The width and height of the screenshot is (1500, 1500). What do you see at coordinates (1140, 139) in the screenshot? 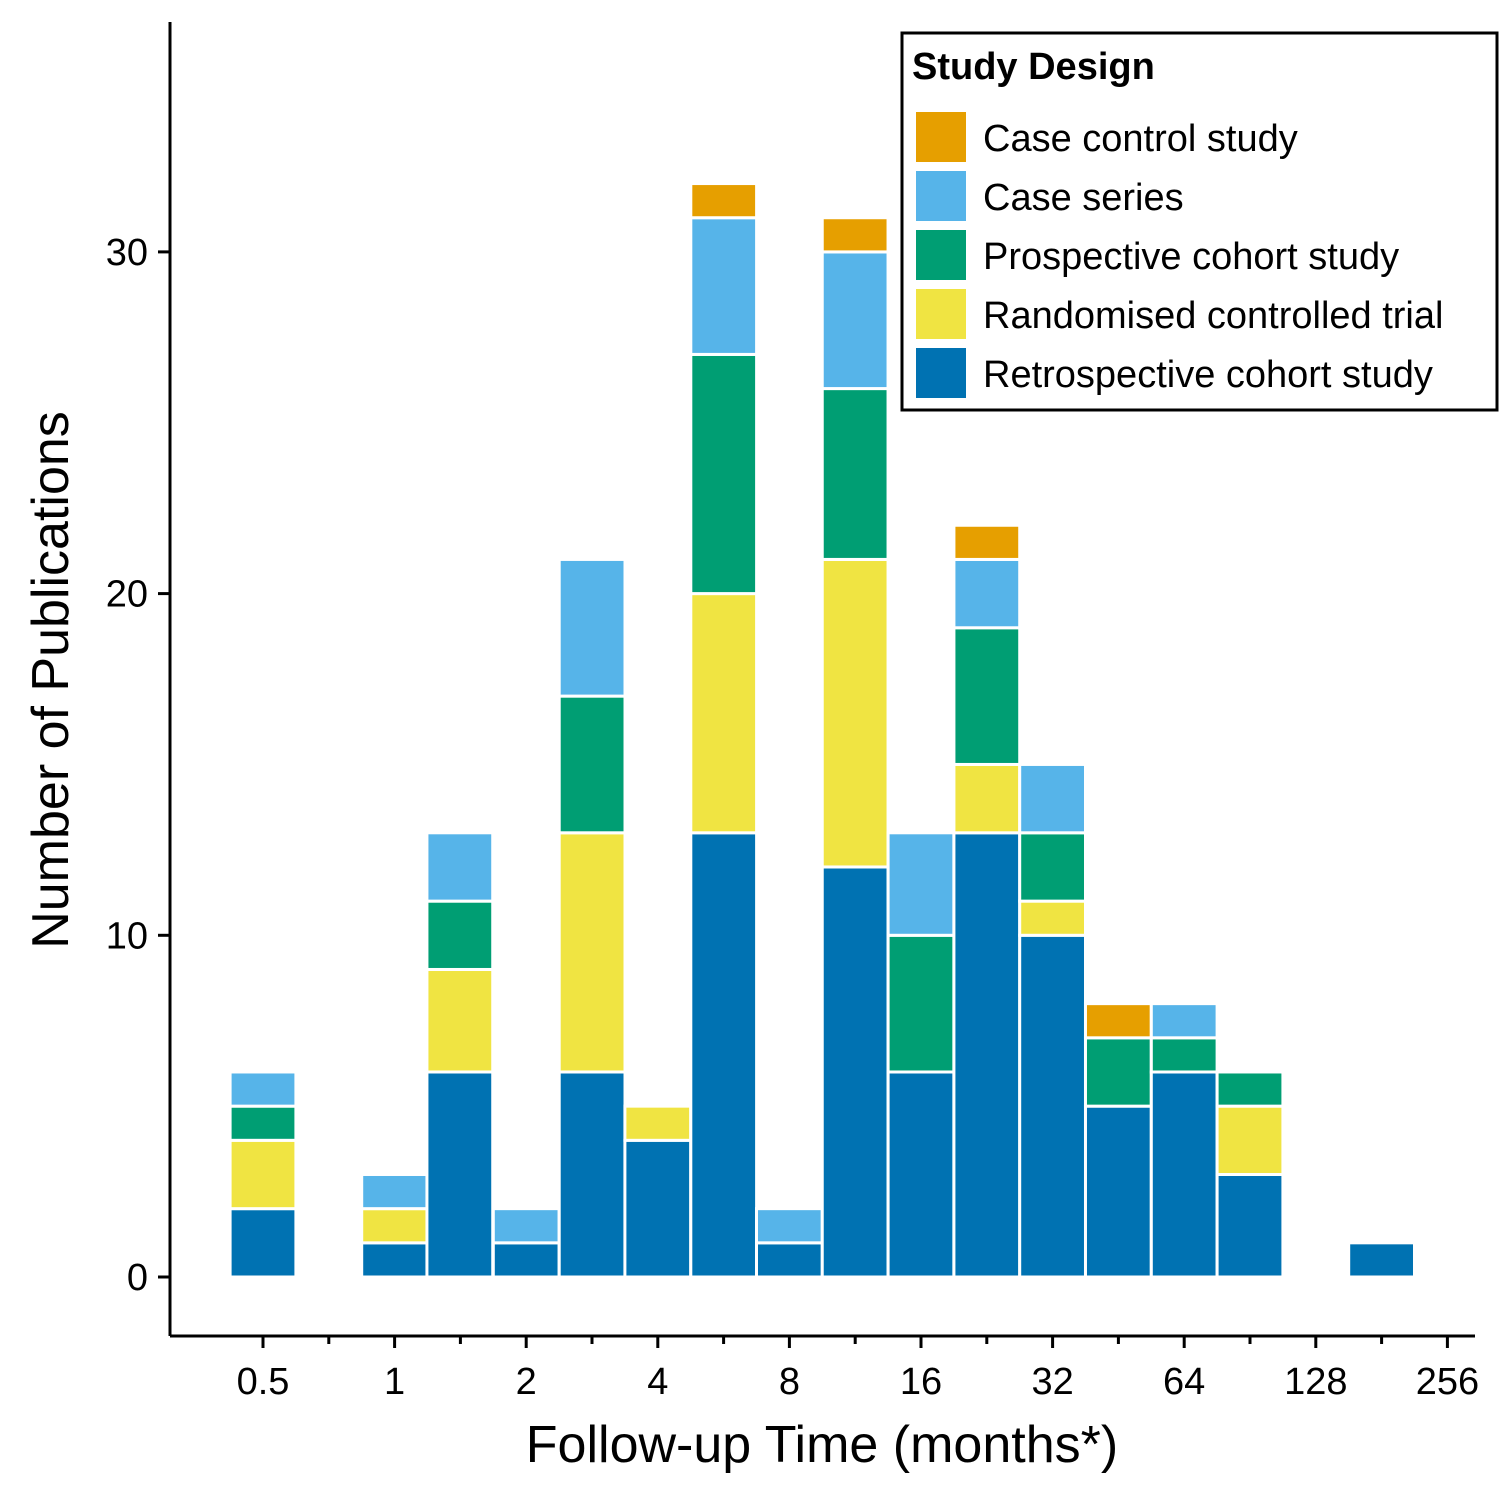
I see `legend-label-case-control-study: Case control study` at bounding box center [1140, 139].